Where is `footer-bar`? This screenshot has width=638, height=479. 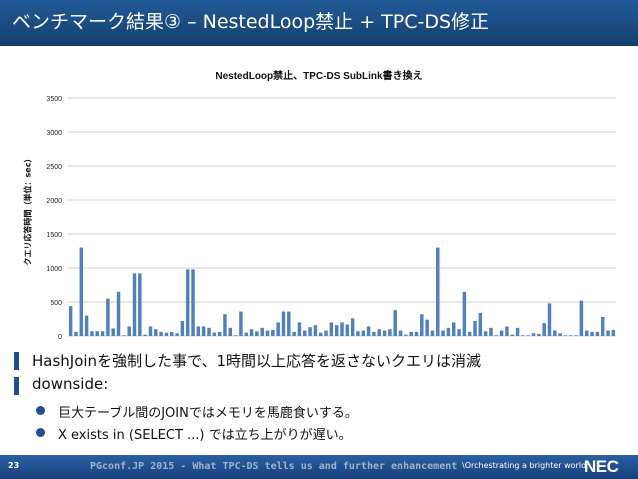 footer-bar is located at coordinates (319, 467).